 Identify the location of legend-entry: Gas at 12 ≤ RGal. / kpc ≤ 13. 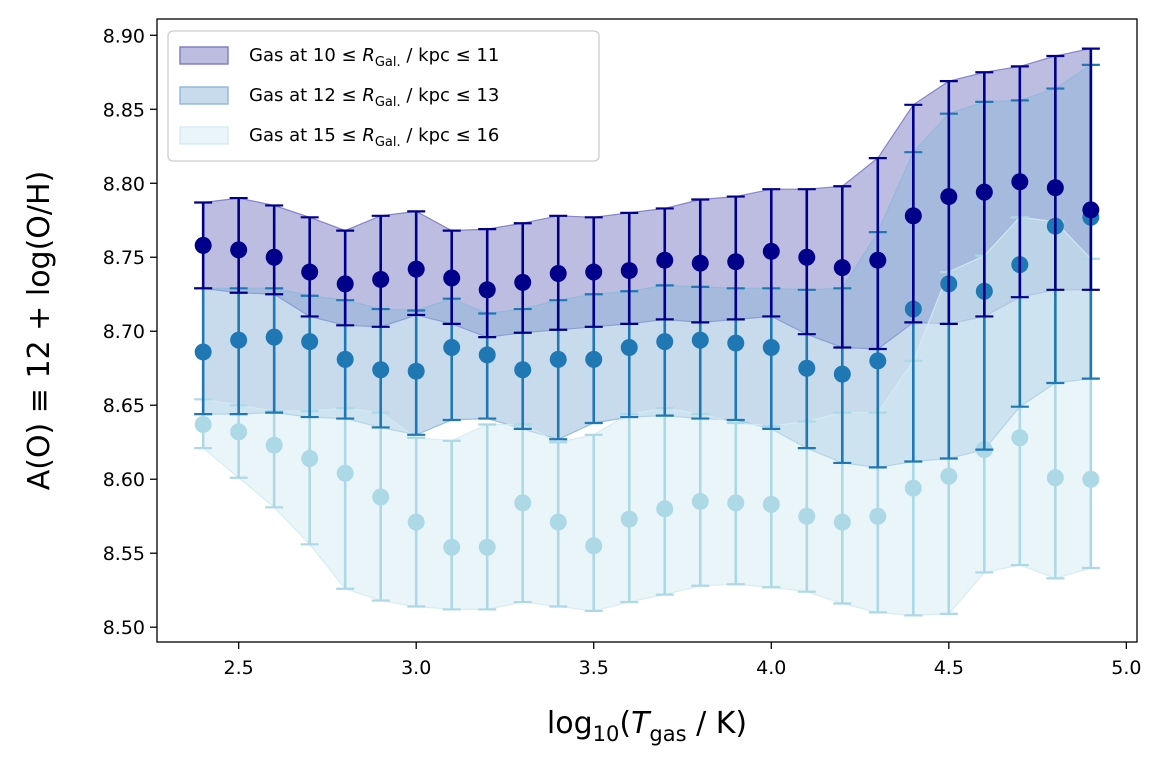
(374, 97).